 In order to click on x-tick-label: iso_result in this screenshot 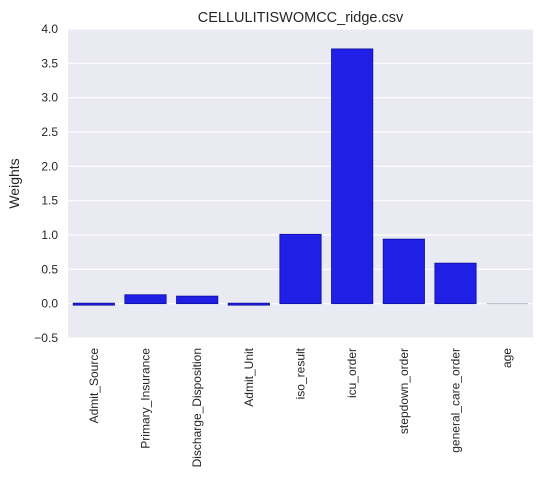, I will do `click(301, 373)`.